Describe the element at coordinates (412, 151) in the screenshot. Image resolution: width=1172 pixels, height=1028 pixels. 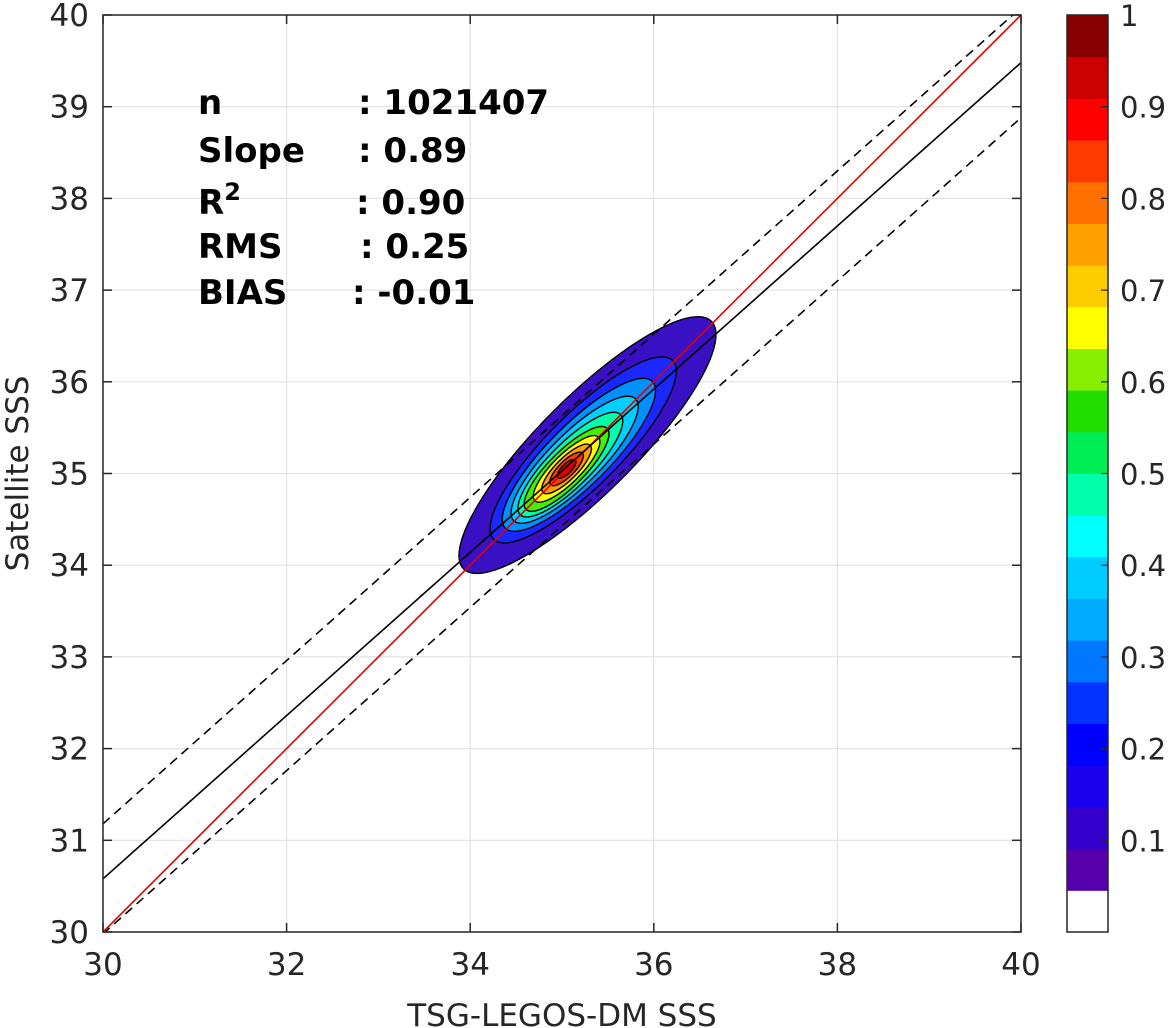
I see `stat-value: : 0.89` at that location.